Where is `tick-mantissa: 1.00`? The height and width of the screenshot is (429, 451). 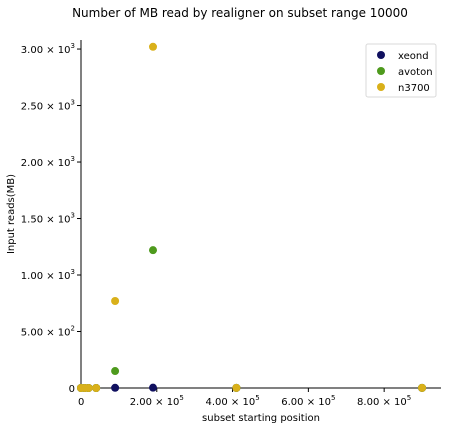 tick-mantissa: 1.00 is located at coordinates (32, 276).